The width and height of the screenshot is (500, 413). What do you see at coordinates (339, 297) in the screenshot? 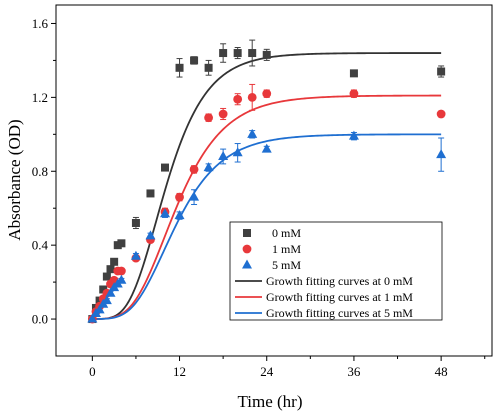
I see `legend-label: Growth fitting curves at 1 mM` at bounding box center [339, 297].